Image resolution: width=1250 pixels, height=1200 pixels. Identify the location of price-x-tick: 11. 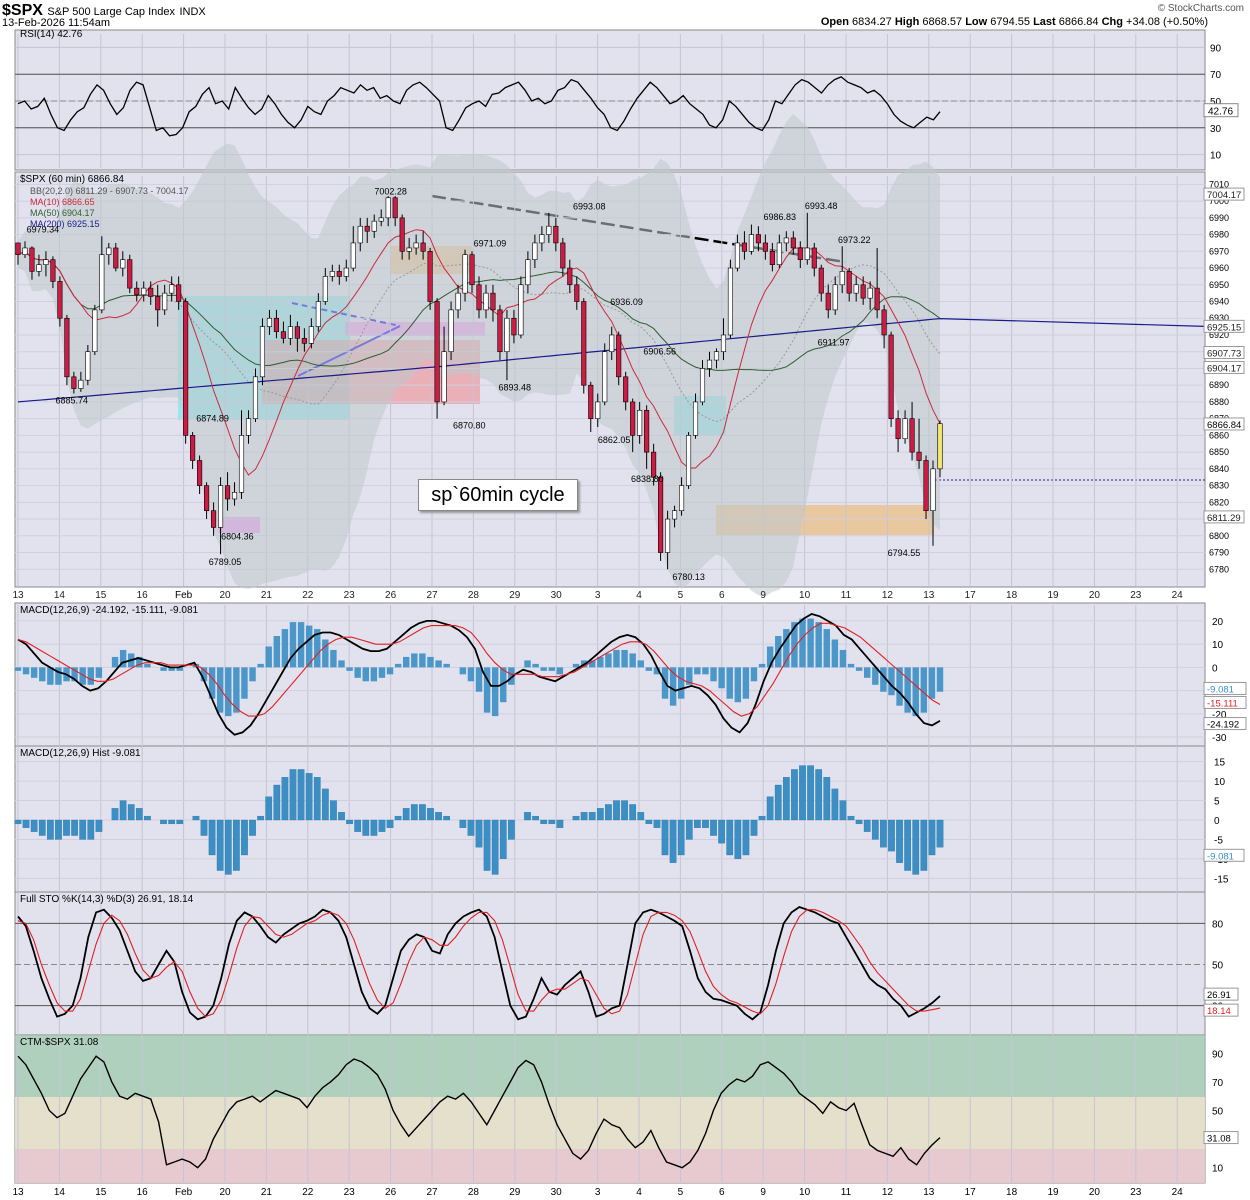
(846, 595).